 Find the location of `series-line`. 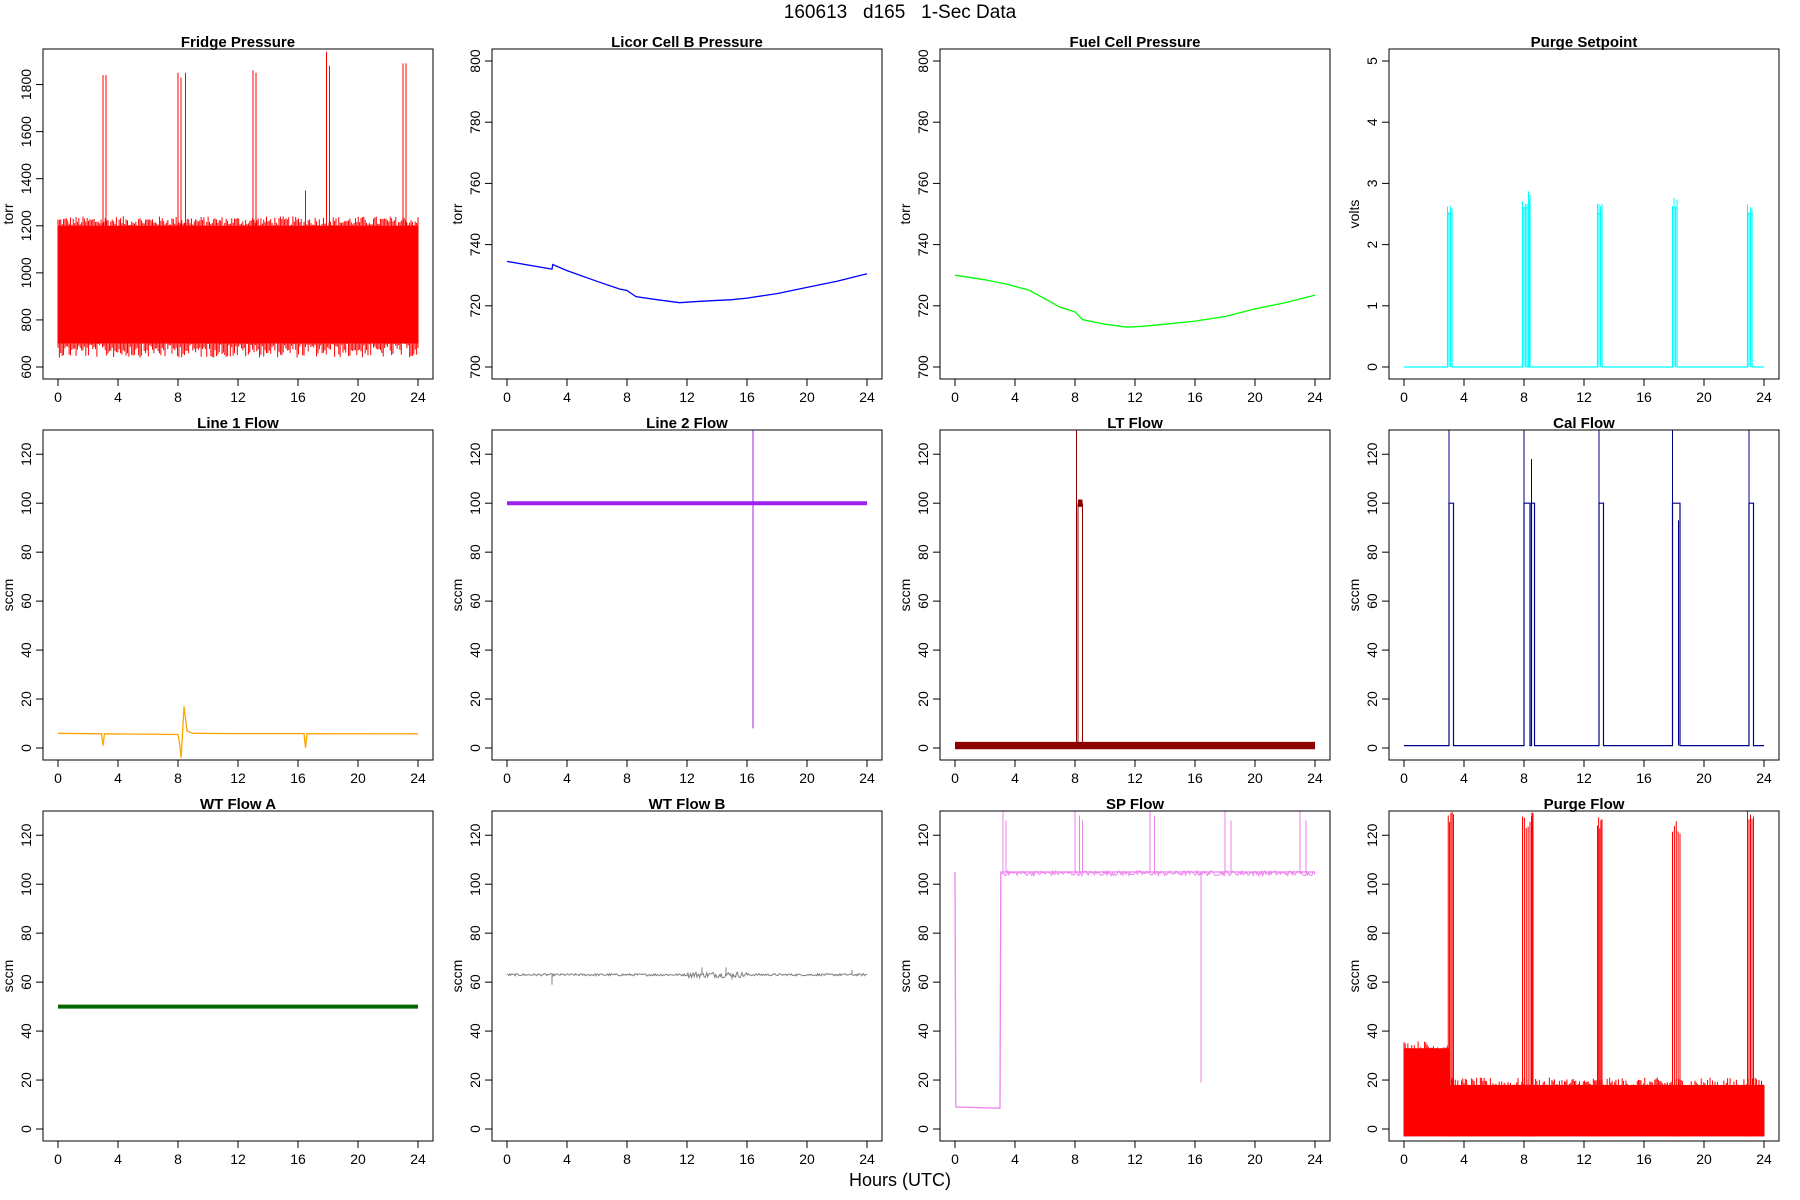

series-line is located at coordinates (1134, 990).